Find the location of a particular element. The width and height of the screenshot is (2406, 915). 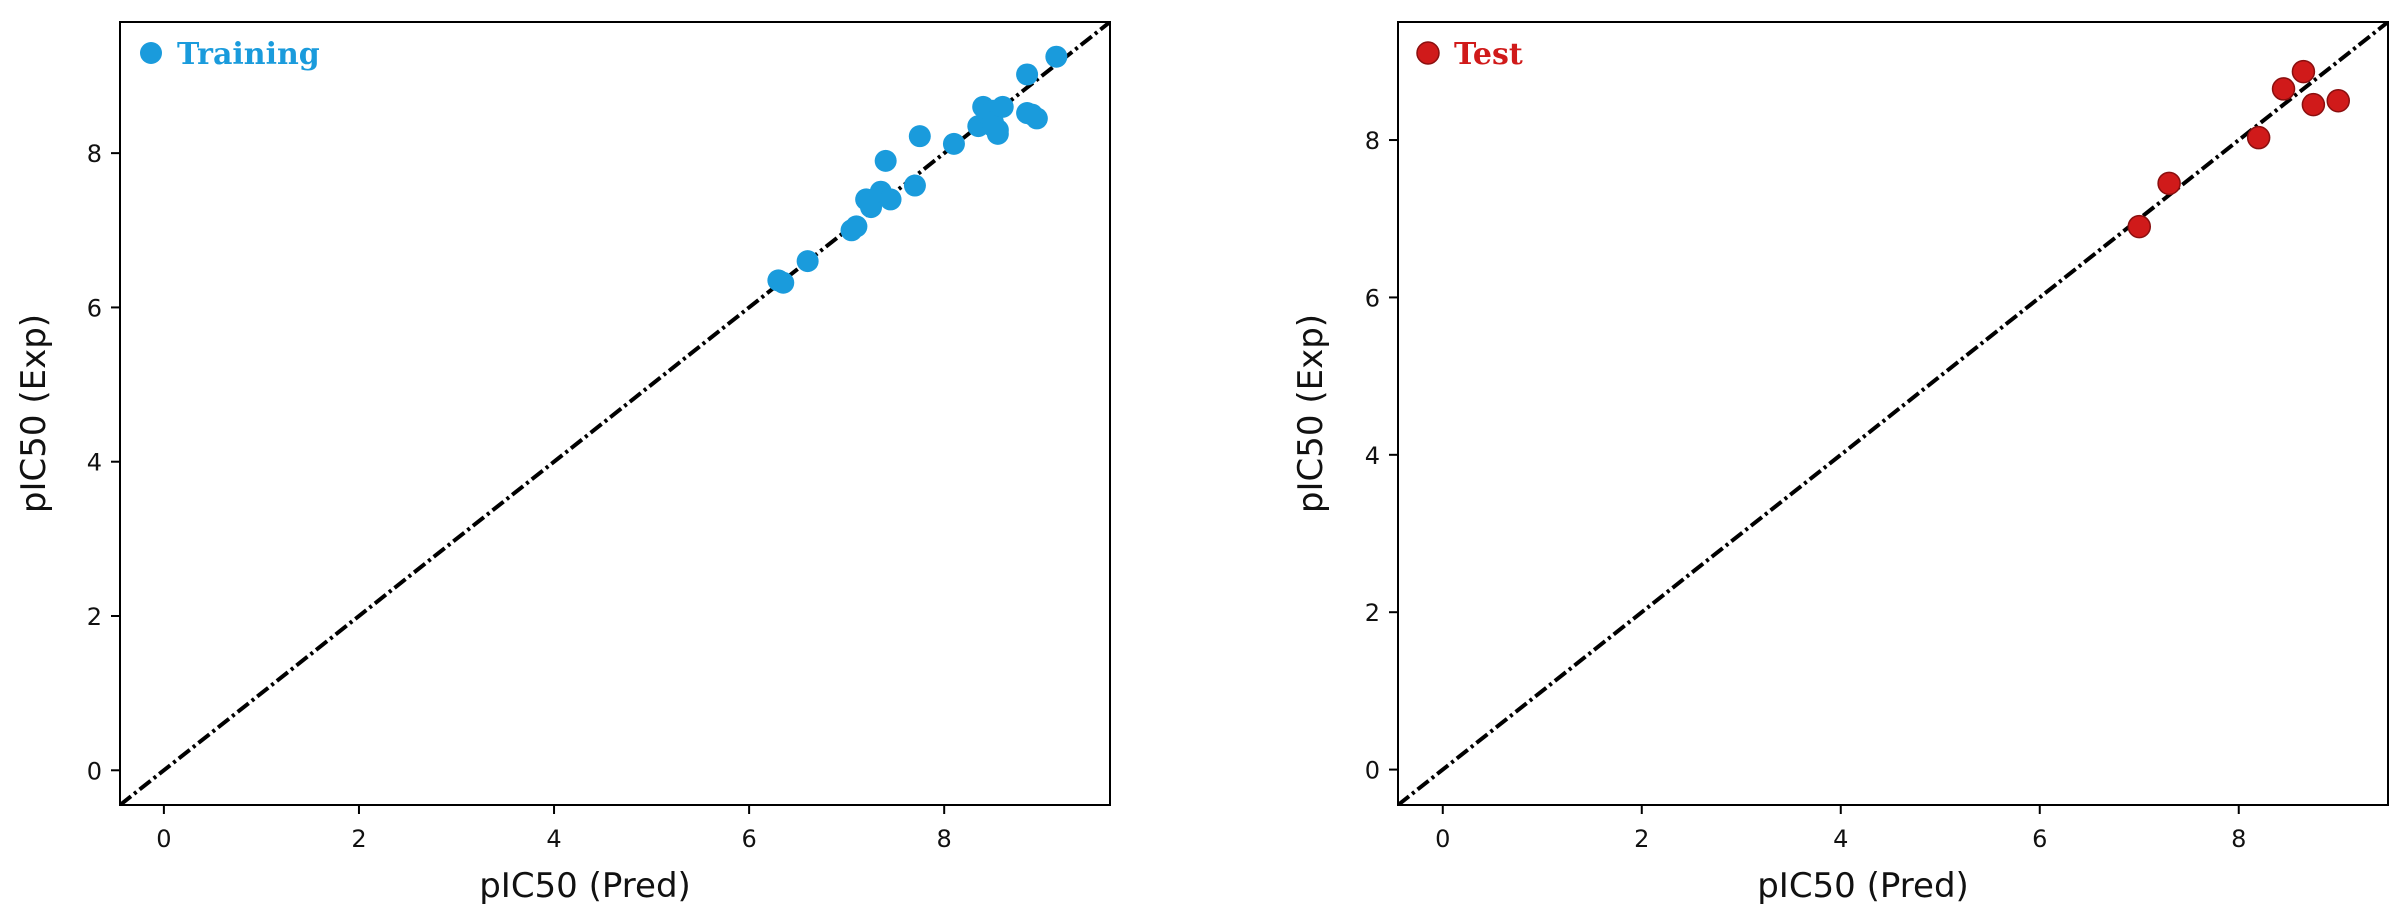

legend-label: Test is located at coordinates (1488, 54).